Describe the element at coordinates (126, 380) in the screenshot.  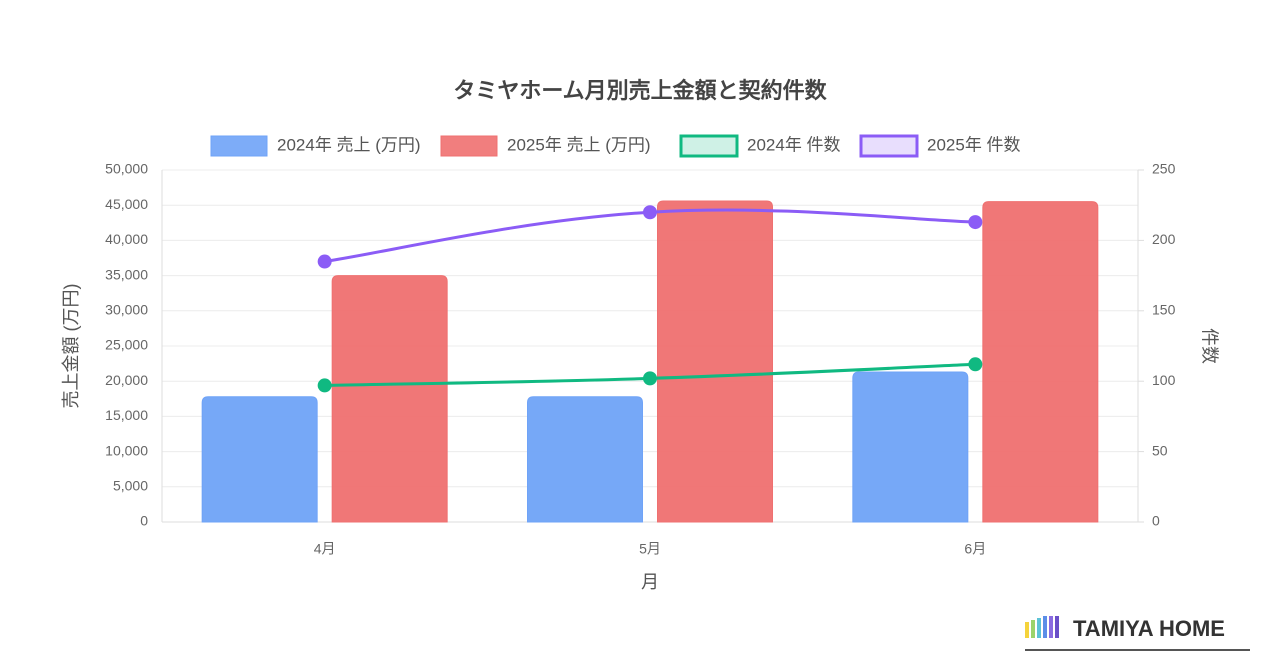
I see `y-tick-label: 20,000` at that location.